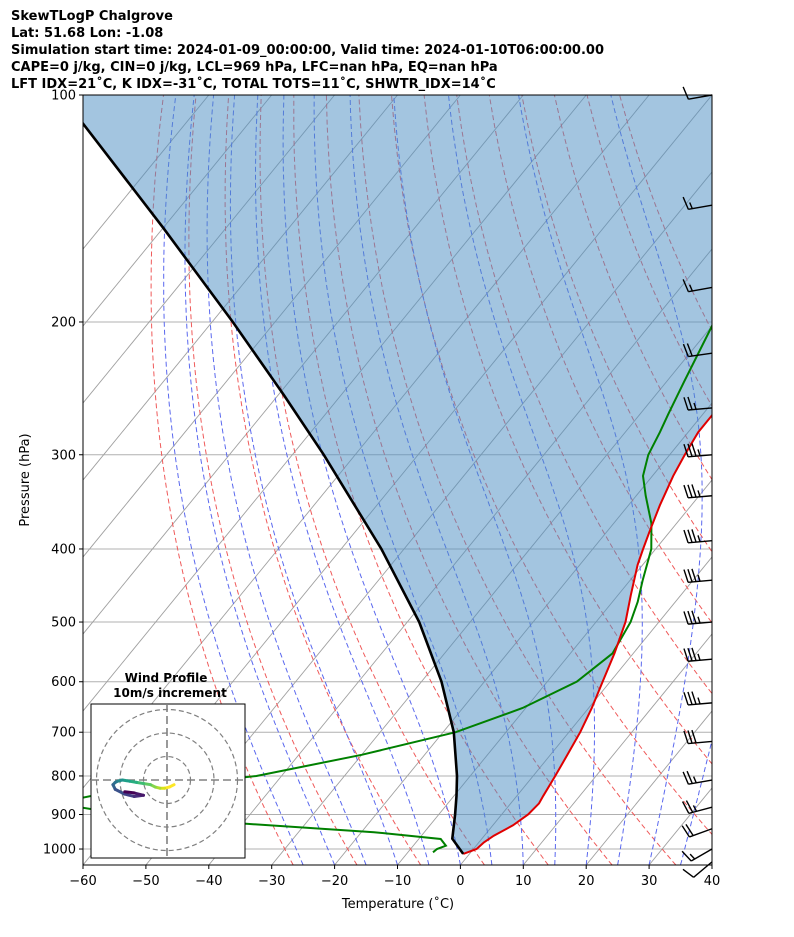 This screenshot has width=794, height=937. I want to click on y-tick-label: 500, so click(63, 623).